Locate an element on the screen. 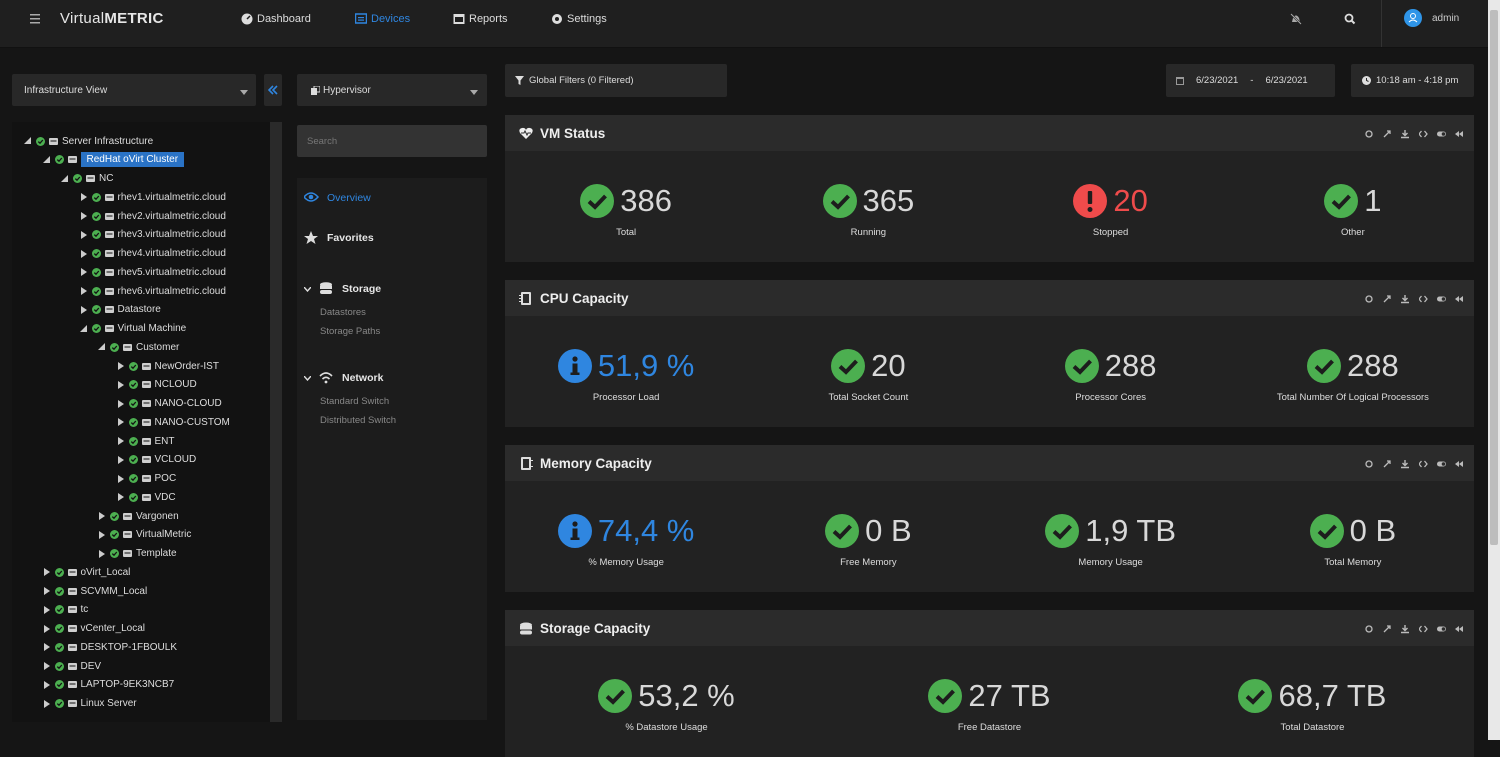 The height and width of the screenshot is (757, 1500). tree-node: DESKTOP-1FBOULK is located at coordinates (110, 647).